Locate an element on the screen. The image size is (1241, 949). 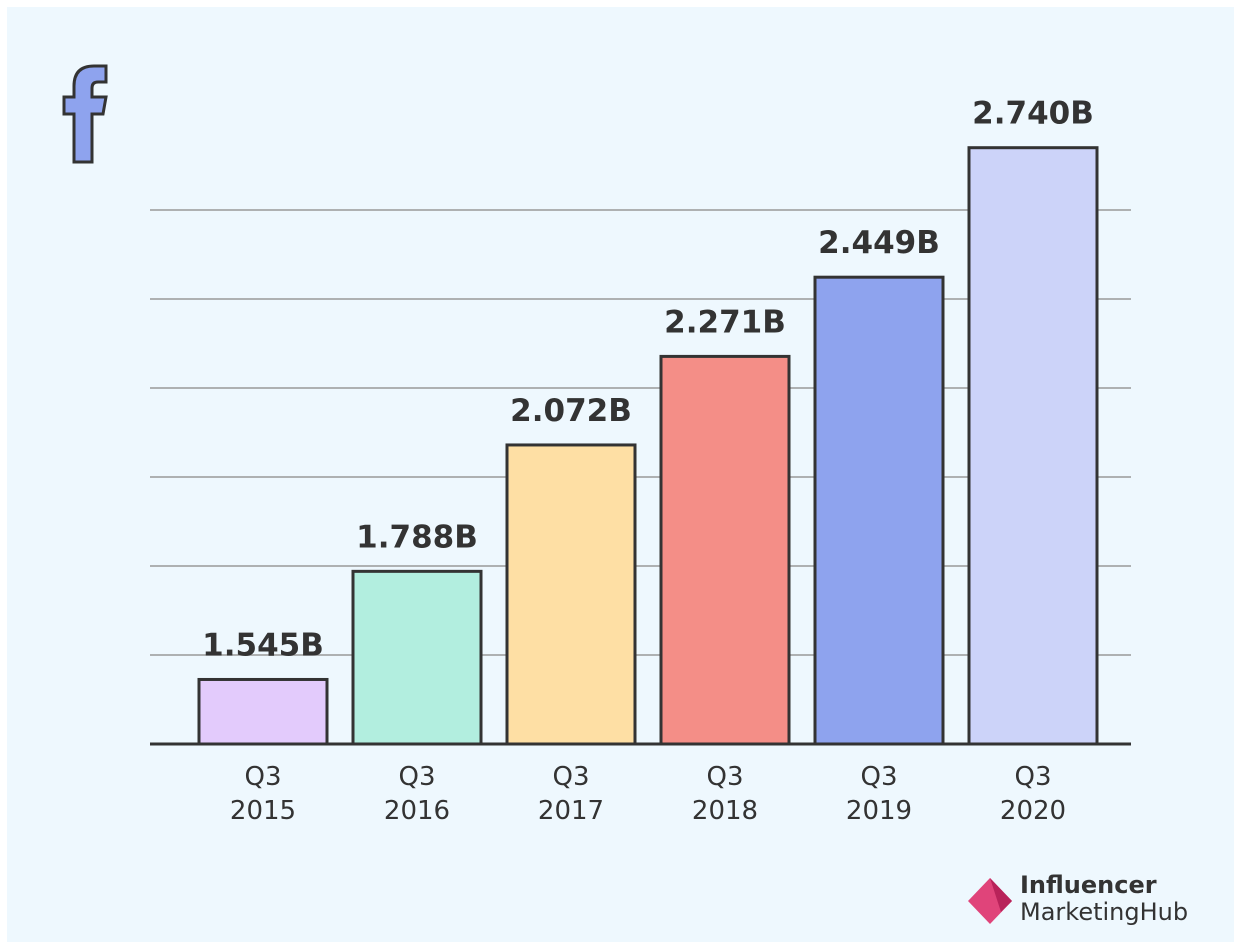
facebook-icon is located at coordinates (85, 114).